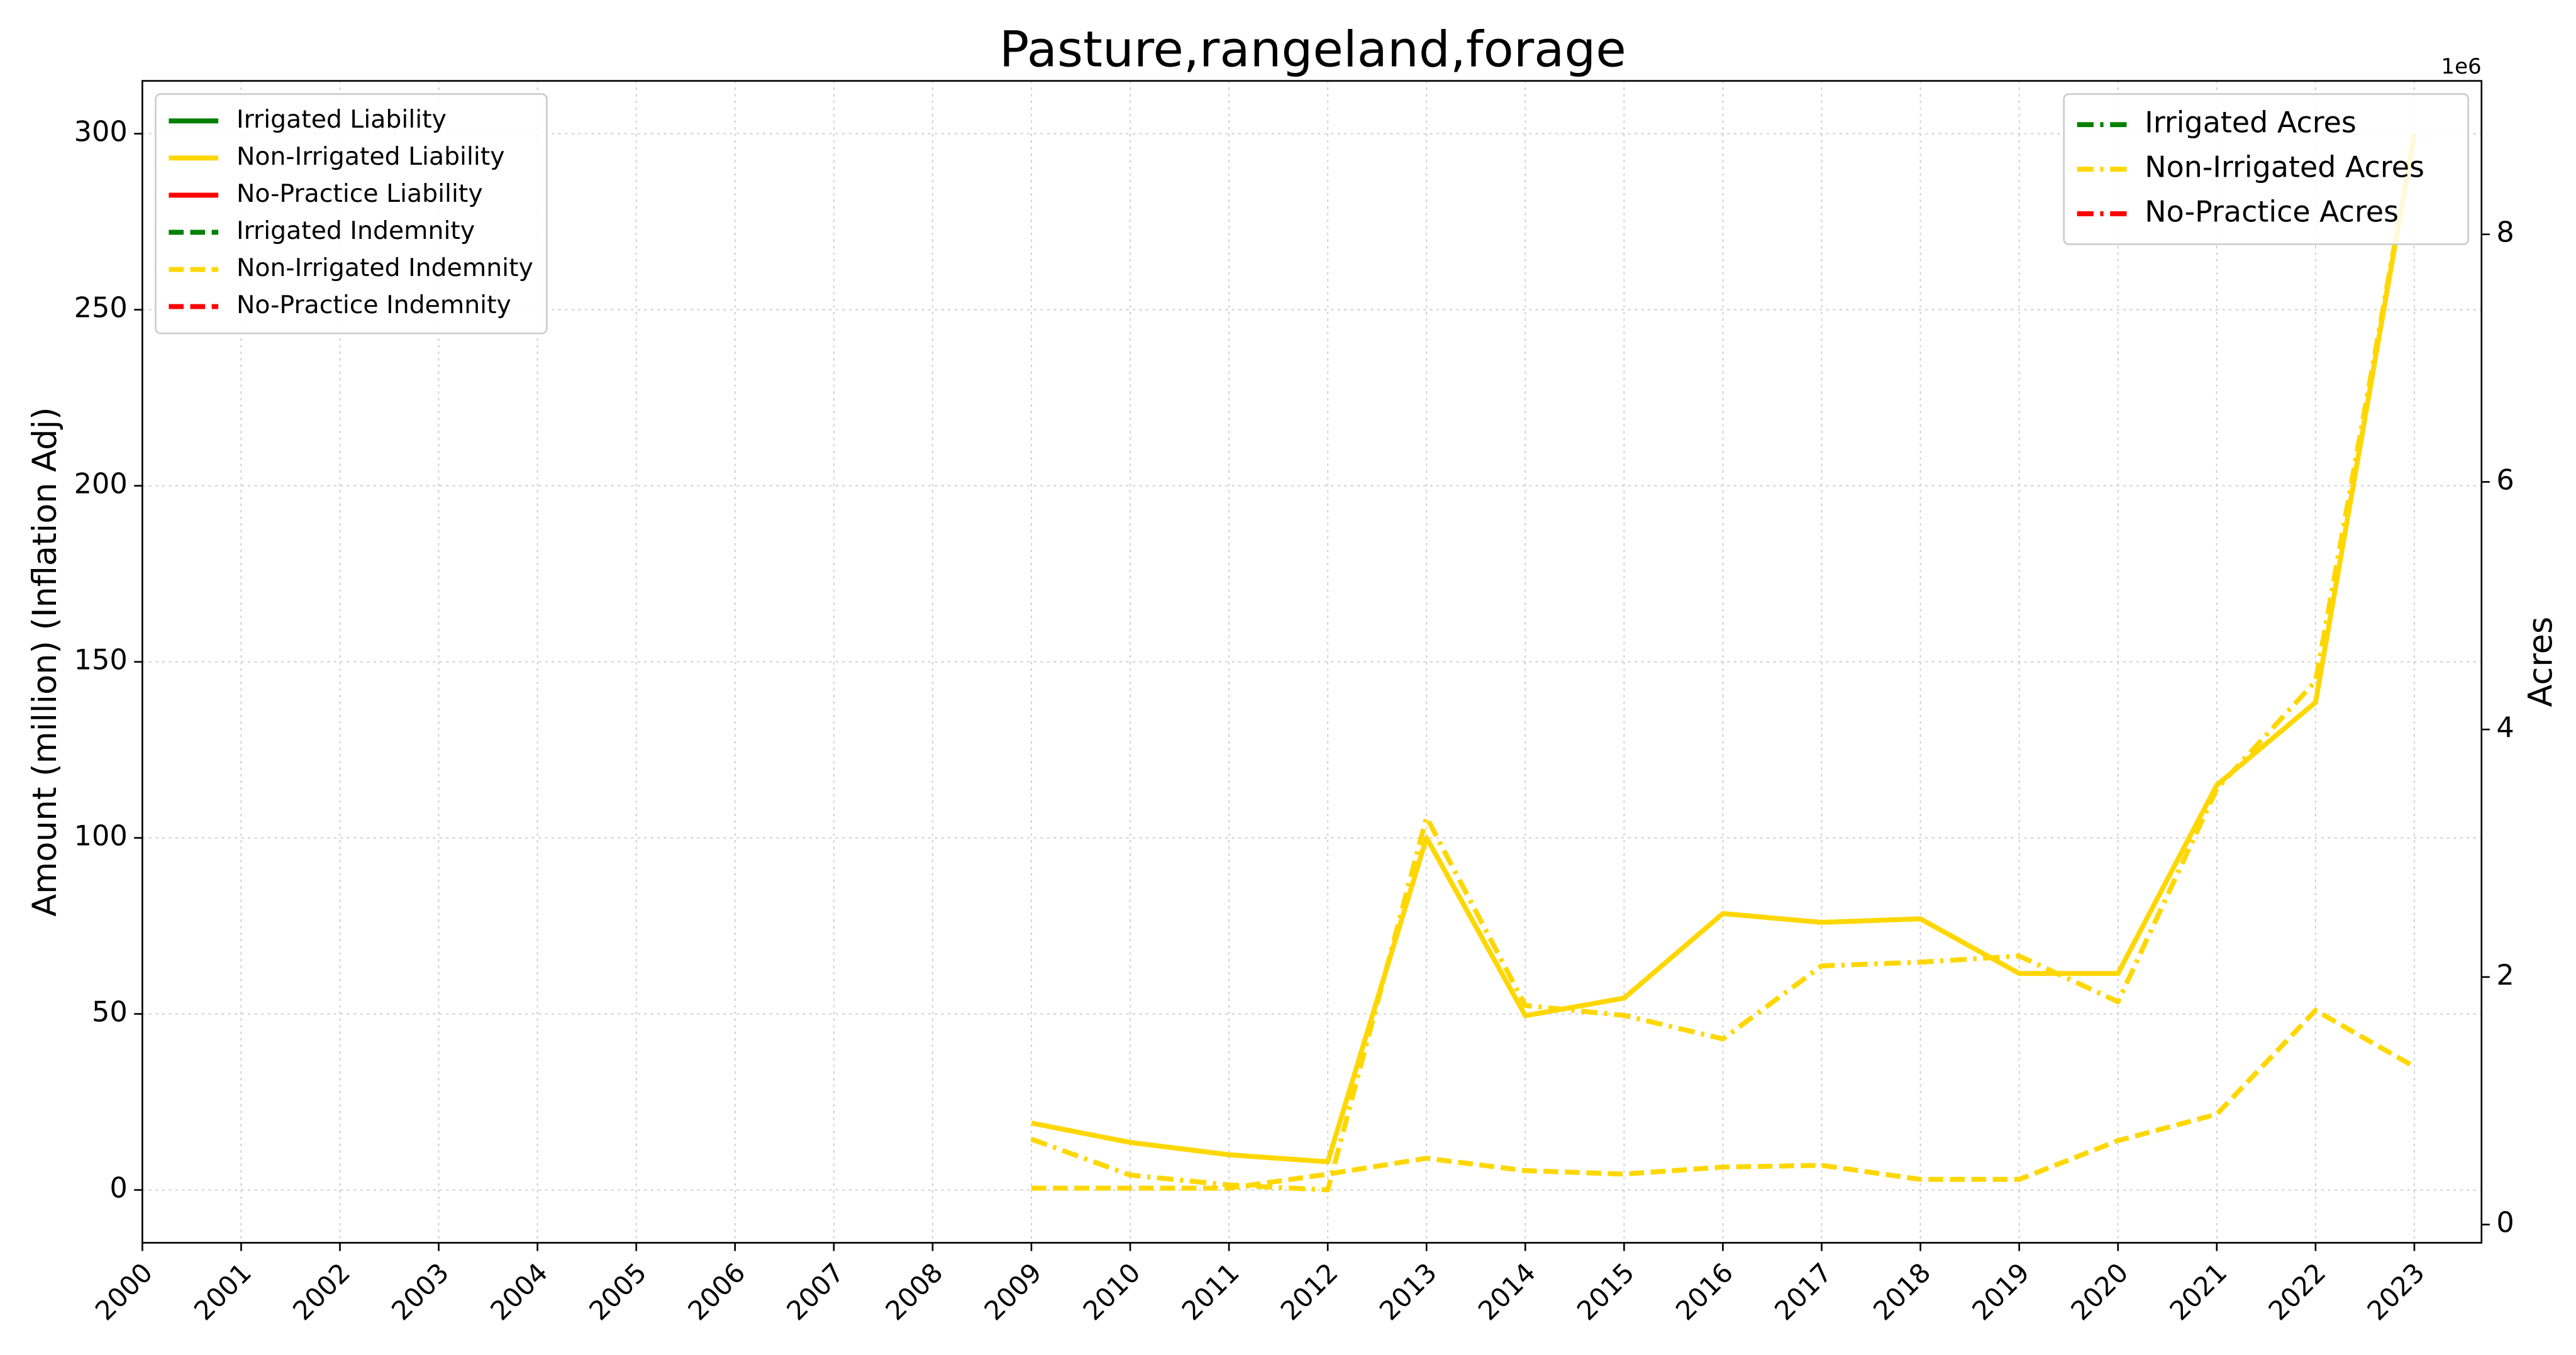 Image resolution: width=2576 pixels, height=1355 pixels. I want to click on legend-label: No-Practice Liability, so click(359, 193).